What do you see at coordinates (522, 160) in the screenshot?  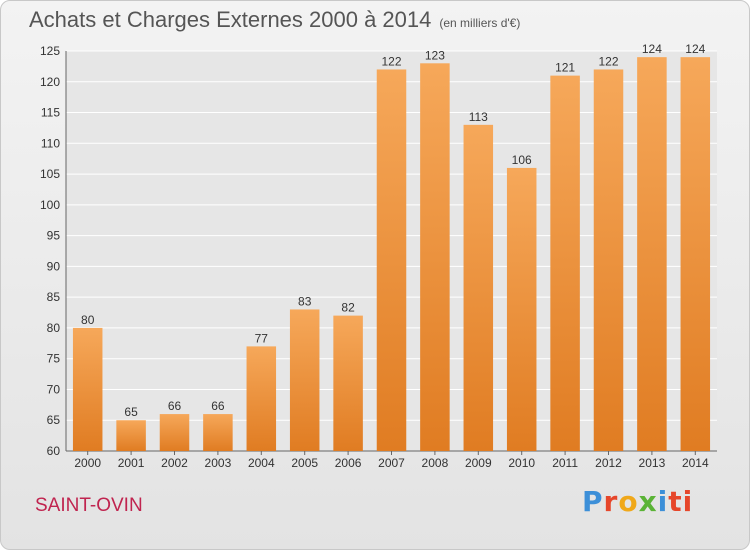 I see `data-label: 106` at bounding box center [522, 160].